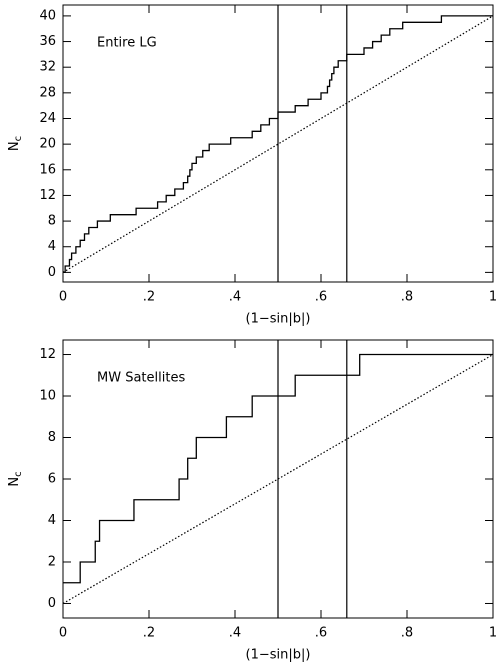 The height and width of the screenshot is (667, 500). What do you see at coordinates (47, 67) in the screenshot?
I see `y-tick-label: 32` at bounding box center [47, 67].